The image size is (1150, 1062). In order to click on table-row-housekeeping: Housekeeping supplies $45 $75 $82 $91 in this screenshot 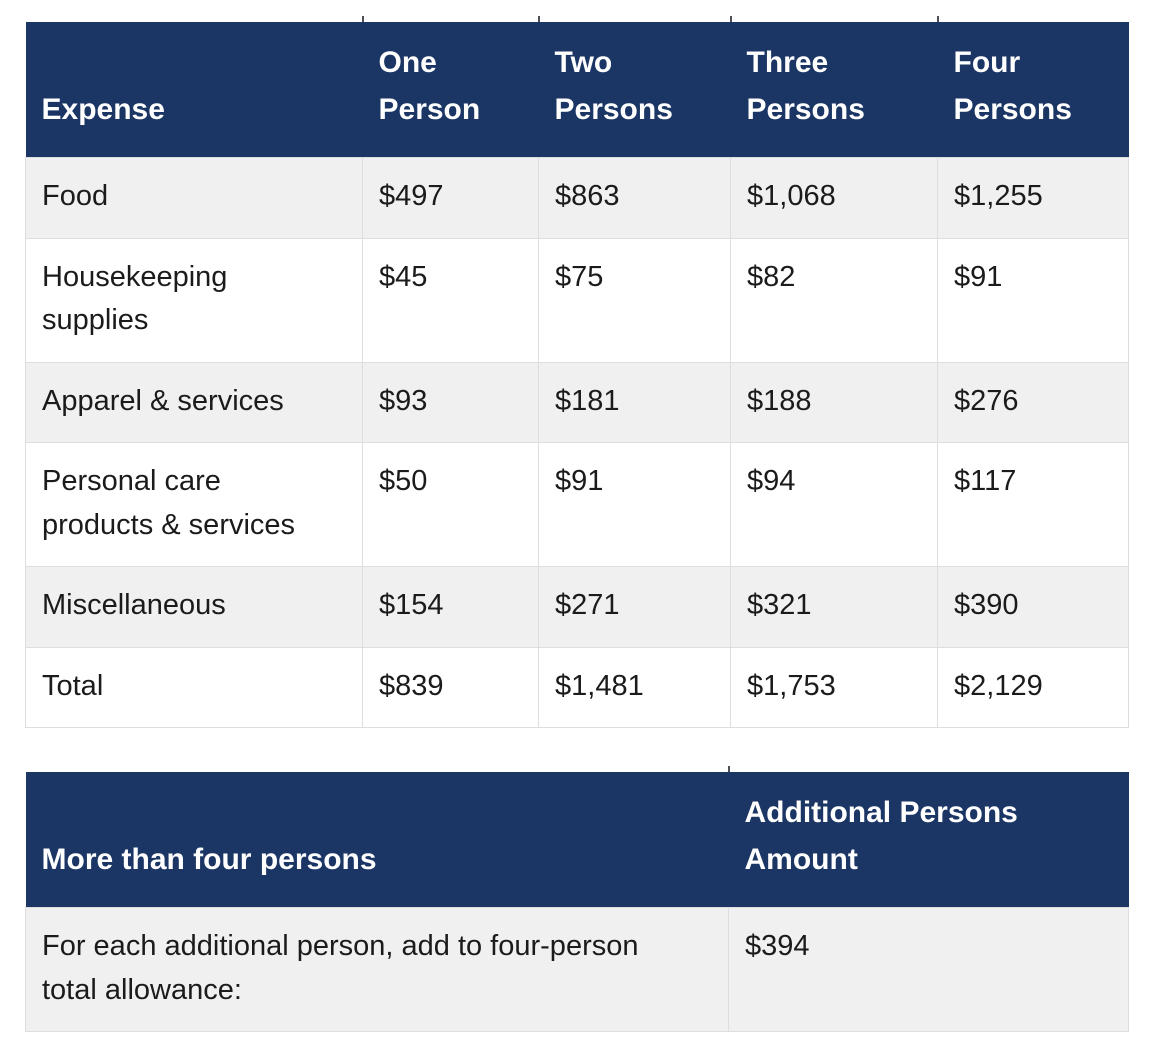, I will do `click(577, 300)`.